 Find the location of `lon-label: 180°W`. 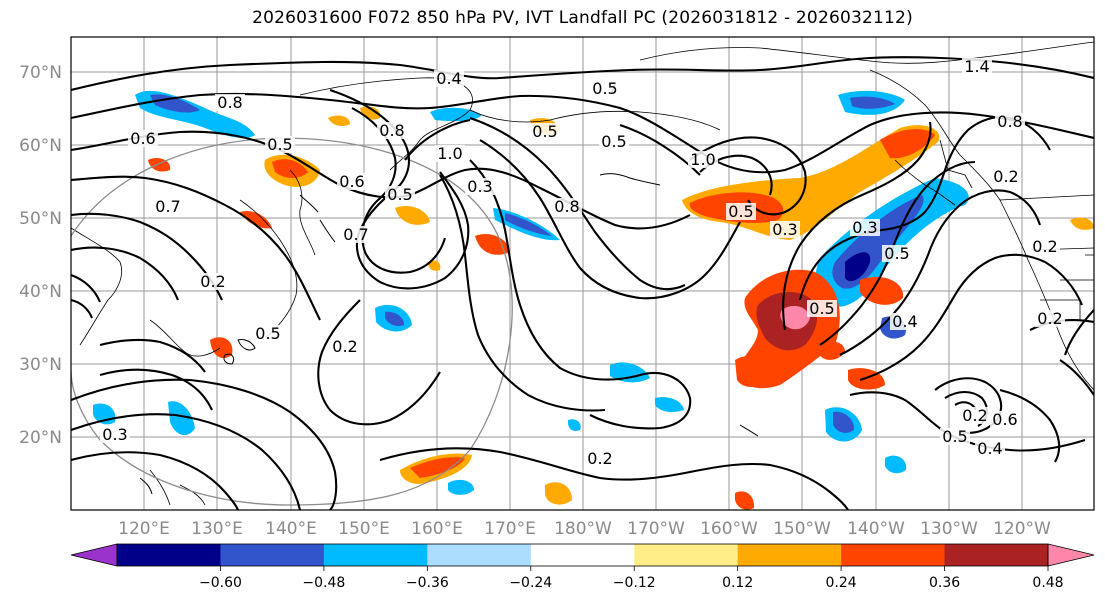

lon-label: 180°W is located at coordinates (583, 529).